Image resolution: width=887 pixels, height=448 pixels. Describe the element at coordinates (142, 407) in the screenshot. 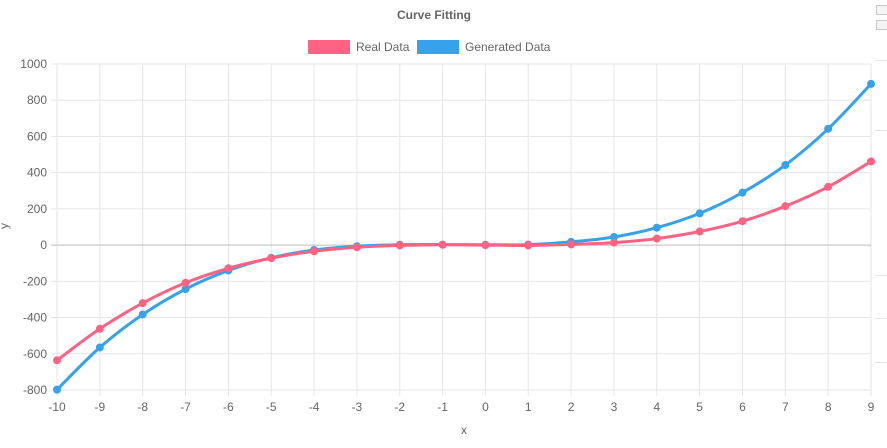

I see `x-tick-label: -8` at that location.